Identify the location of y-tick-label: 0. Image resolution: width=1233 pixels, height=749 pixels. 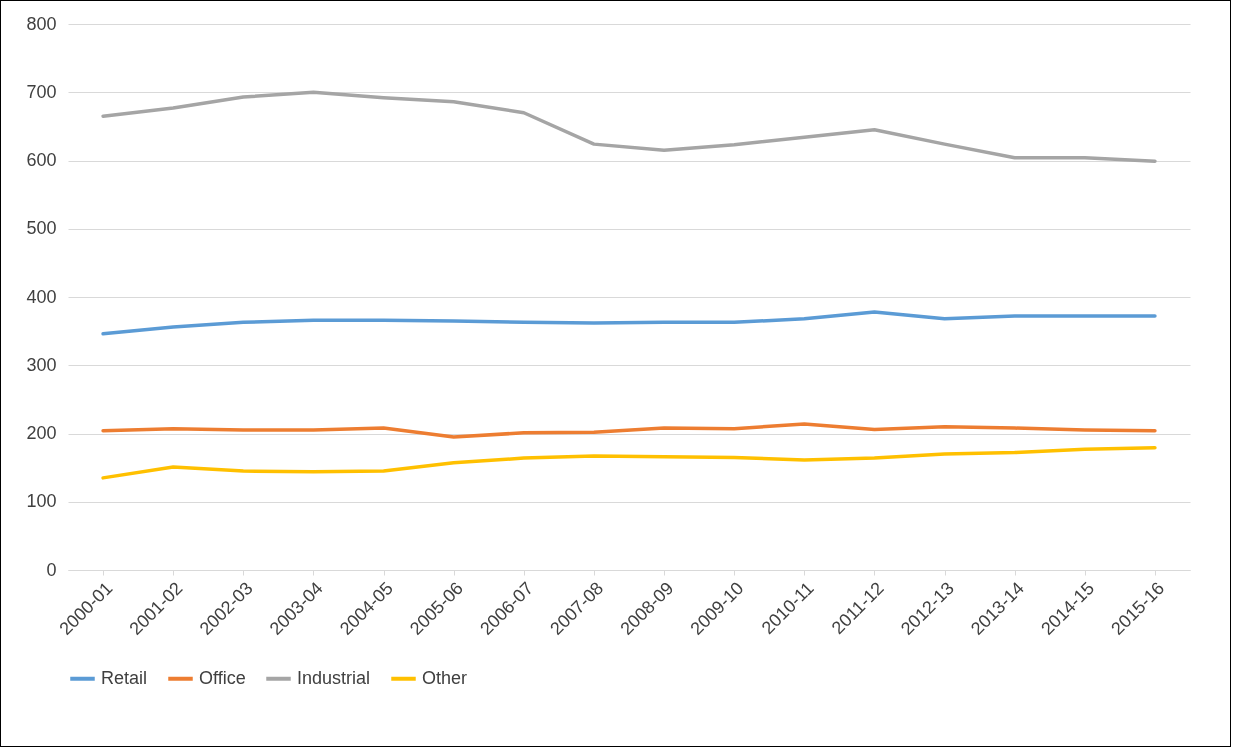
(51, 569).